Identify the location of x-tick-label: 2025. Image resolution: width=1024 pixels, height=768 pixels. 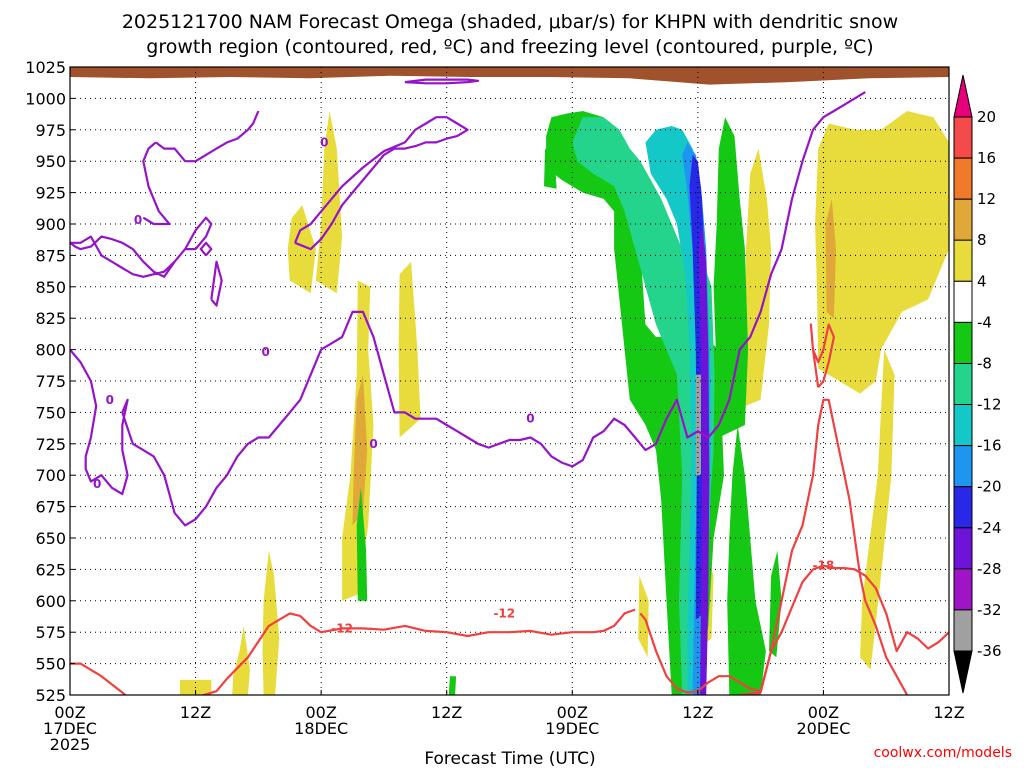
(70, 744).